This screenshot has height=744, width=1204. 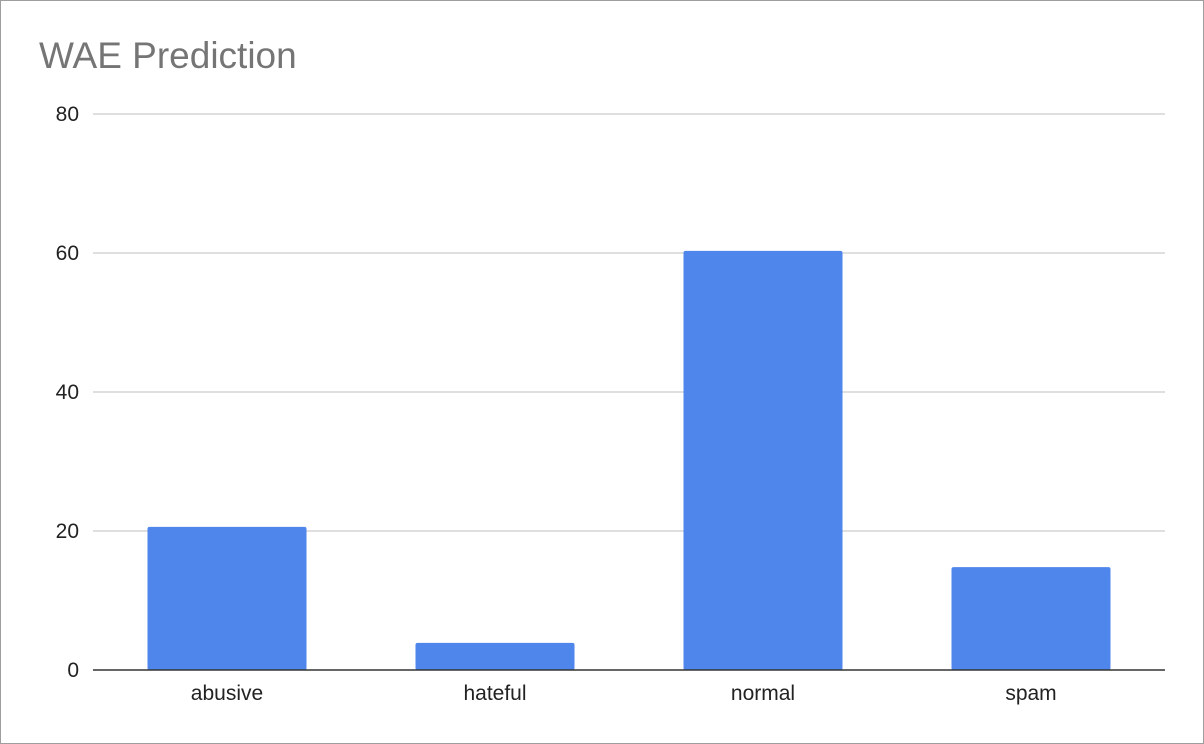 I want to click on x-tick-label-abusive: abusive, so click(x=227, y=693).